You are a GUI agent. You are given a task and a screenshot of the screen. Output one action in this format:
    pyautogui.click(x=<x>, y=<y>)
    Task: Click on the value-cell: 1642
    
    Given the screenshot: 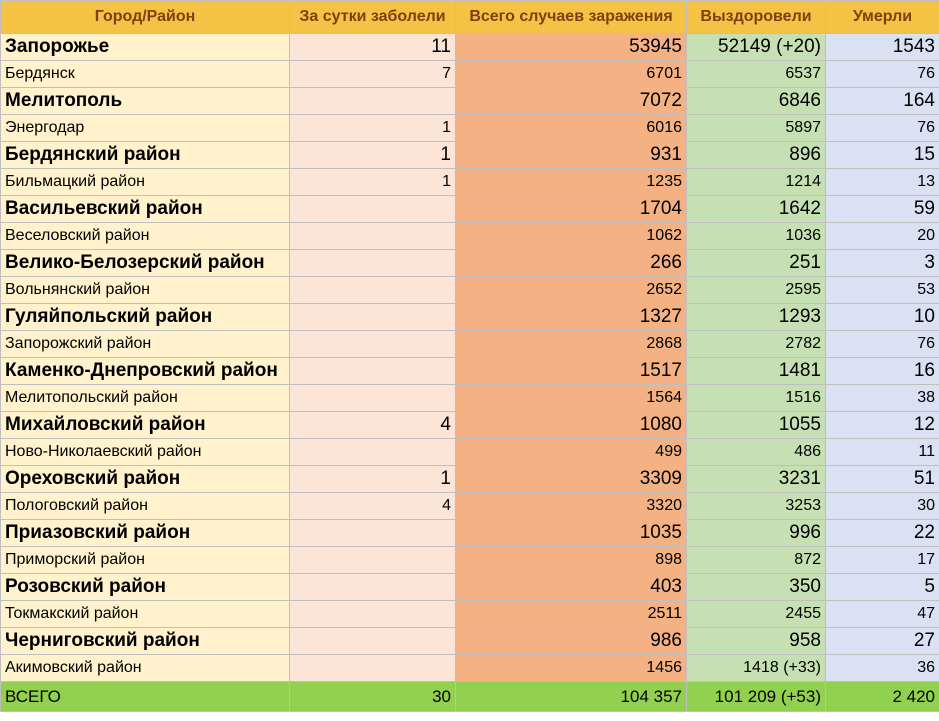 What is the action you would take?
    pyautogui.click(x=756, y=209)
    